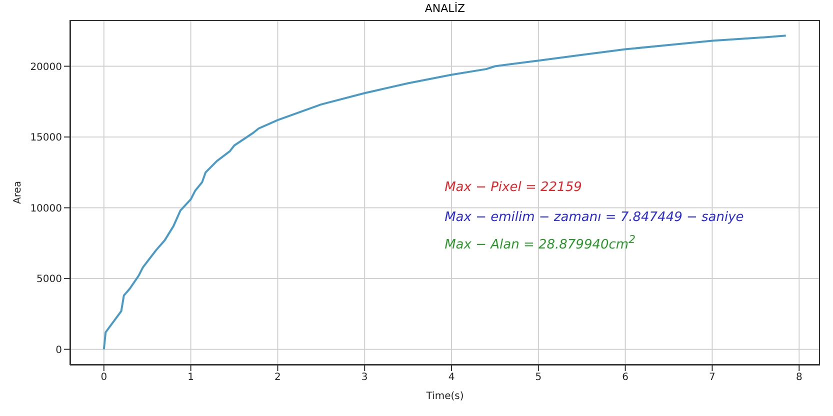  What do you see at coordinates (49, 280) in the screenshot?
I see `y-tick-label: 5000` at bounding box center [49, 280].